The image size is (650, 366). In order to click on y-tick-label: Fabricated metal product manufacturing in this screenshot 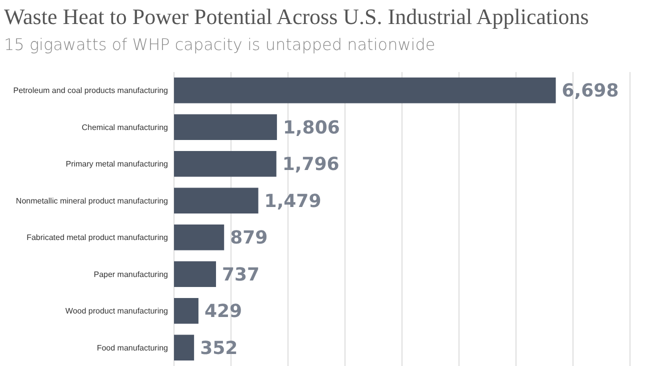, I will do `click(97, 237)`.